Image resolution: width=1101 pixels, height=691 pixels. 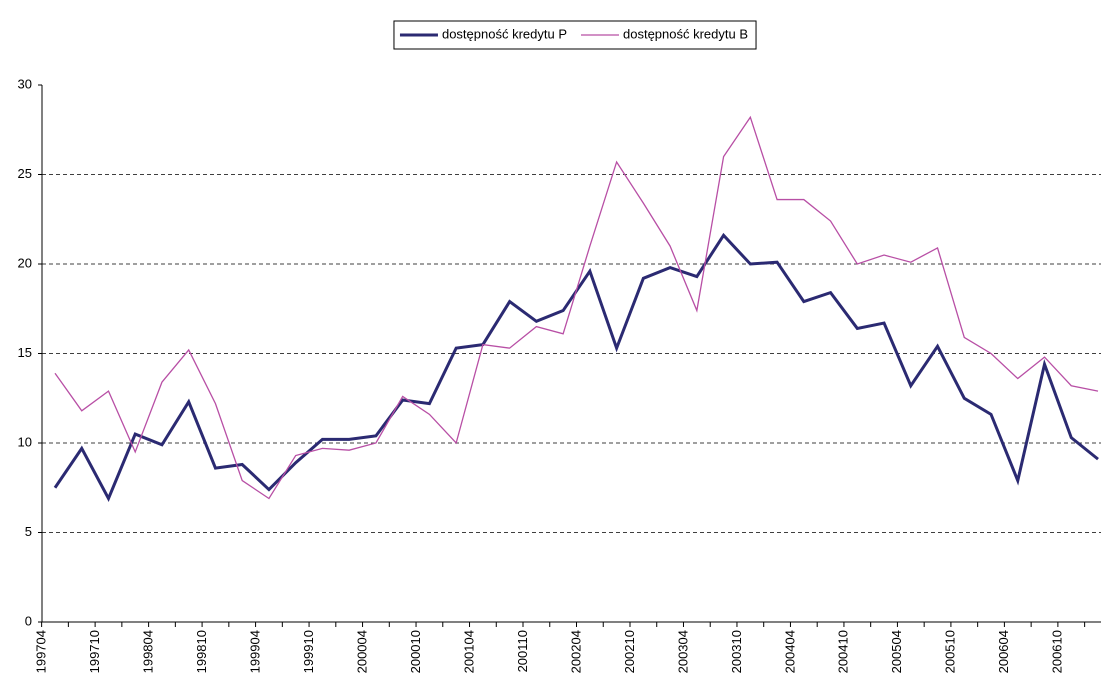 What do you see at coordinates (736, 651) in the screenshot?
I see `x-tick-label: 200310` at bounding box center [736, 651].